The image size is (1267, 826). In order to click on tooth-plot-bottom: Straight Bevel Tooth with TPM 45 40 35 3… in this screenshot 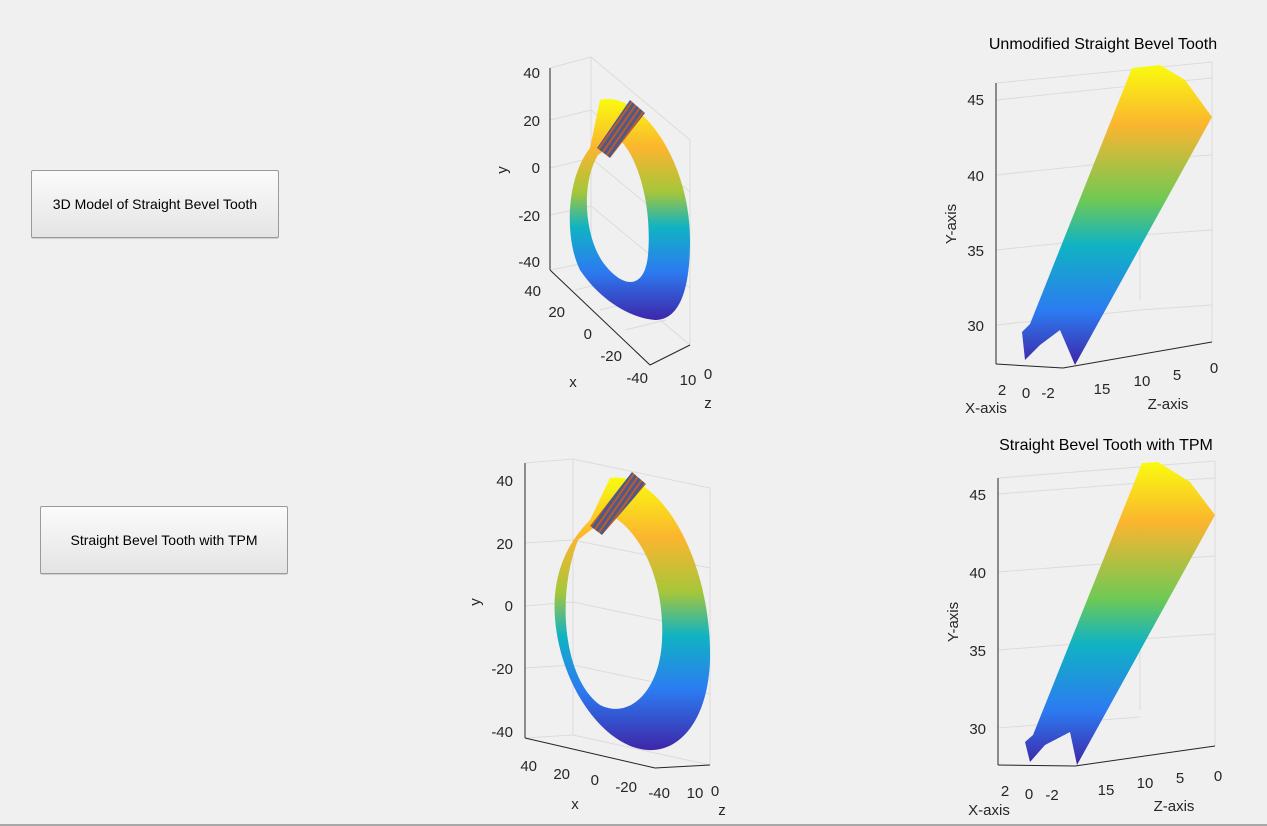, I will do `click(1083, 628)`.